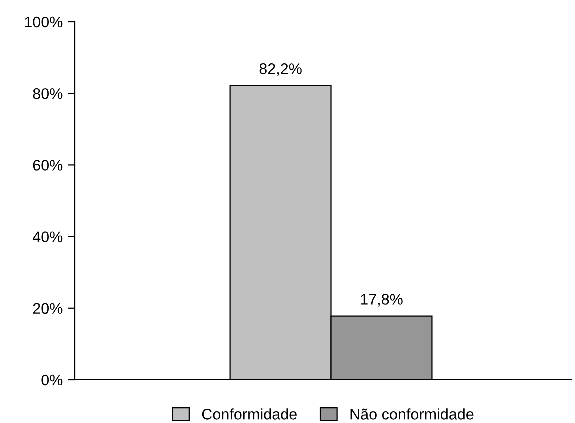  What do you see at coordinates (52, 380) in the screenshot?
I see `y-tick-label: 0%` at bounding box center [52, 380].